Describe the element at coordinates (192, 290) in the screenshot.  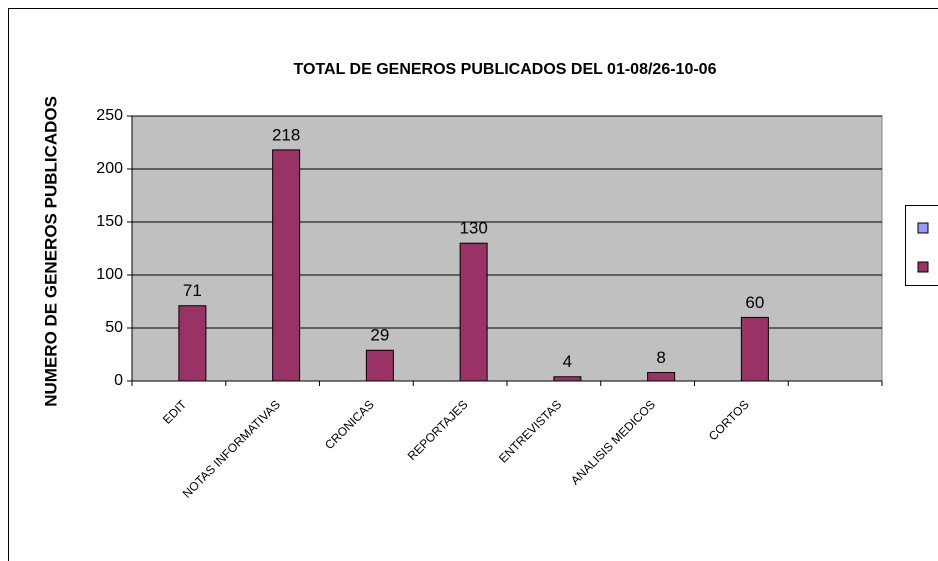
I see `data-label: 71` at that location.